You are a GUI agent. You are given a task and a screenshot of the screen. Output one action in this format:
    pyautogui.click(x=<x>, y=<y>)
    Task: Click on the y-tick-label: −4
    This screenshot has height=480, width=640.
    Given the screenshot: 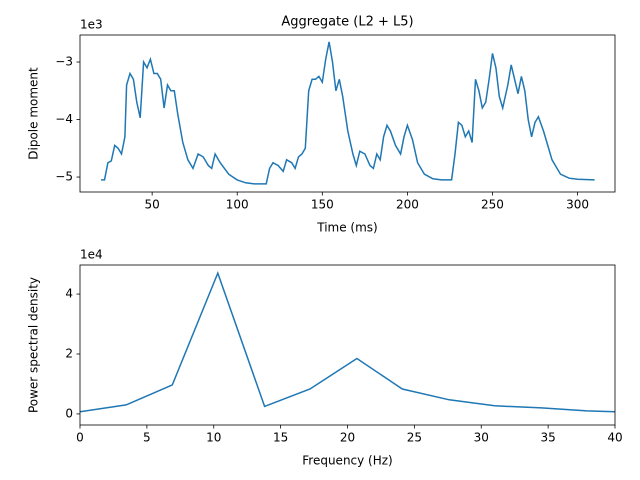 What is the action you would take?
    pyautogui.click(x=64, y=119)
    